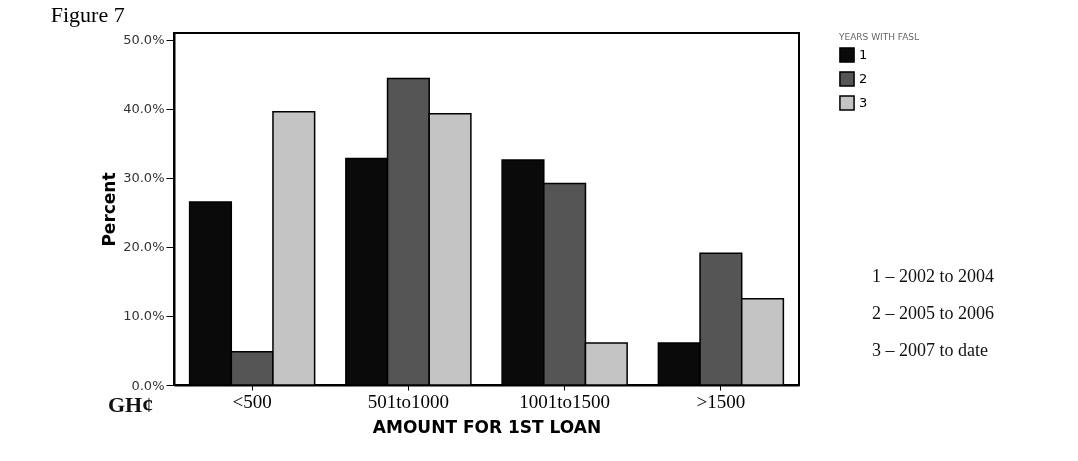 This screenshot has height=461, width=1078. What do you see at coordinates (930, 350) in the screenshot?
I see `text: 3 – 2007 to date` at bounding box center [930, 350].